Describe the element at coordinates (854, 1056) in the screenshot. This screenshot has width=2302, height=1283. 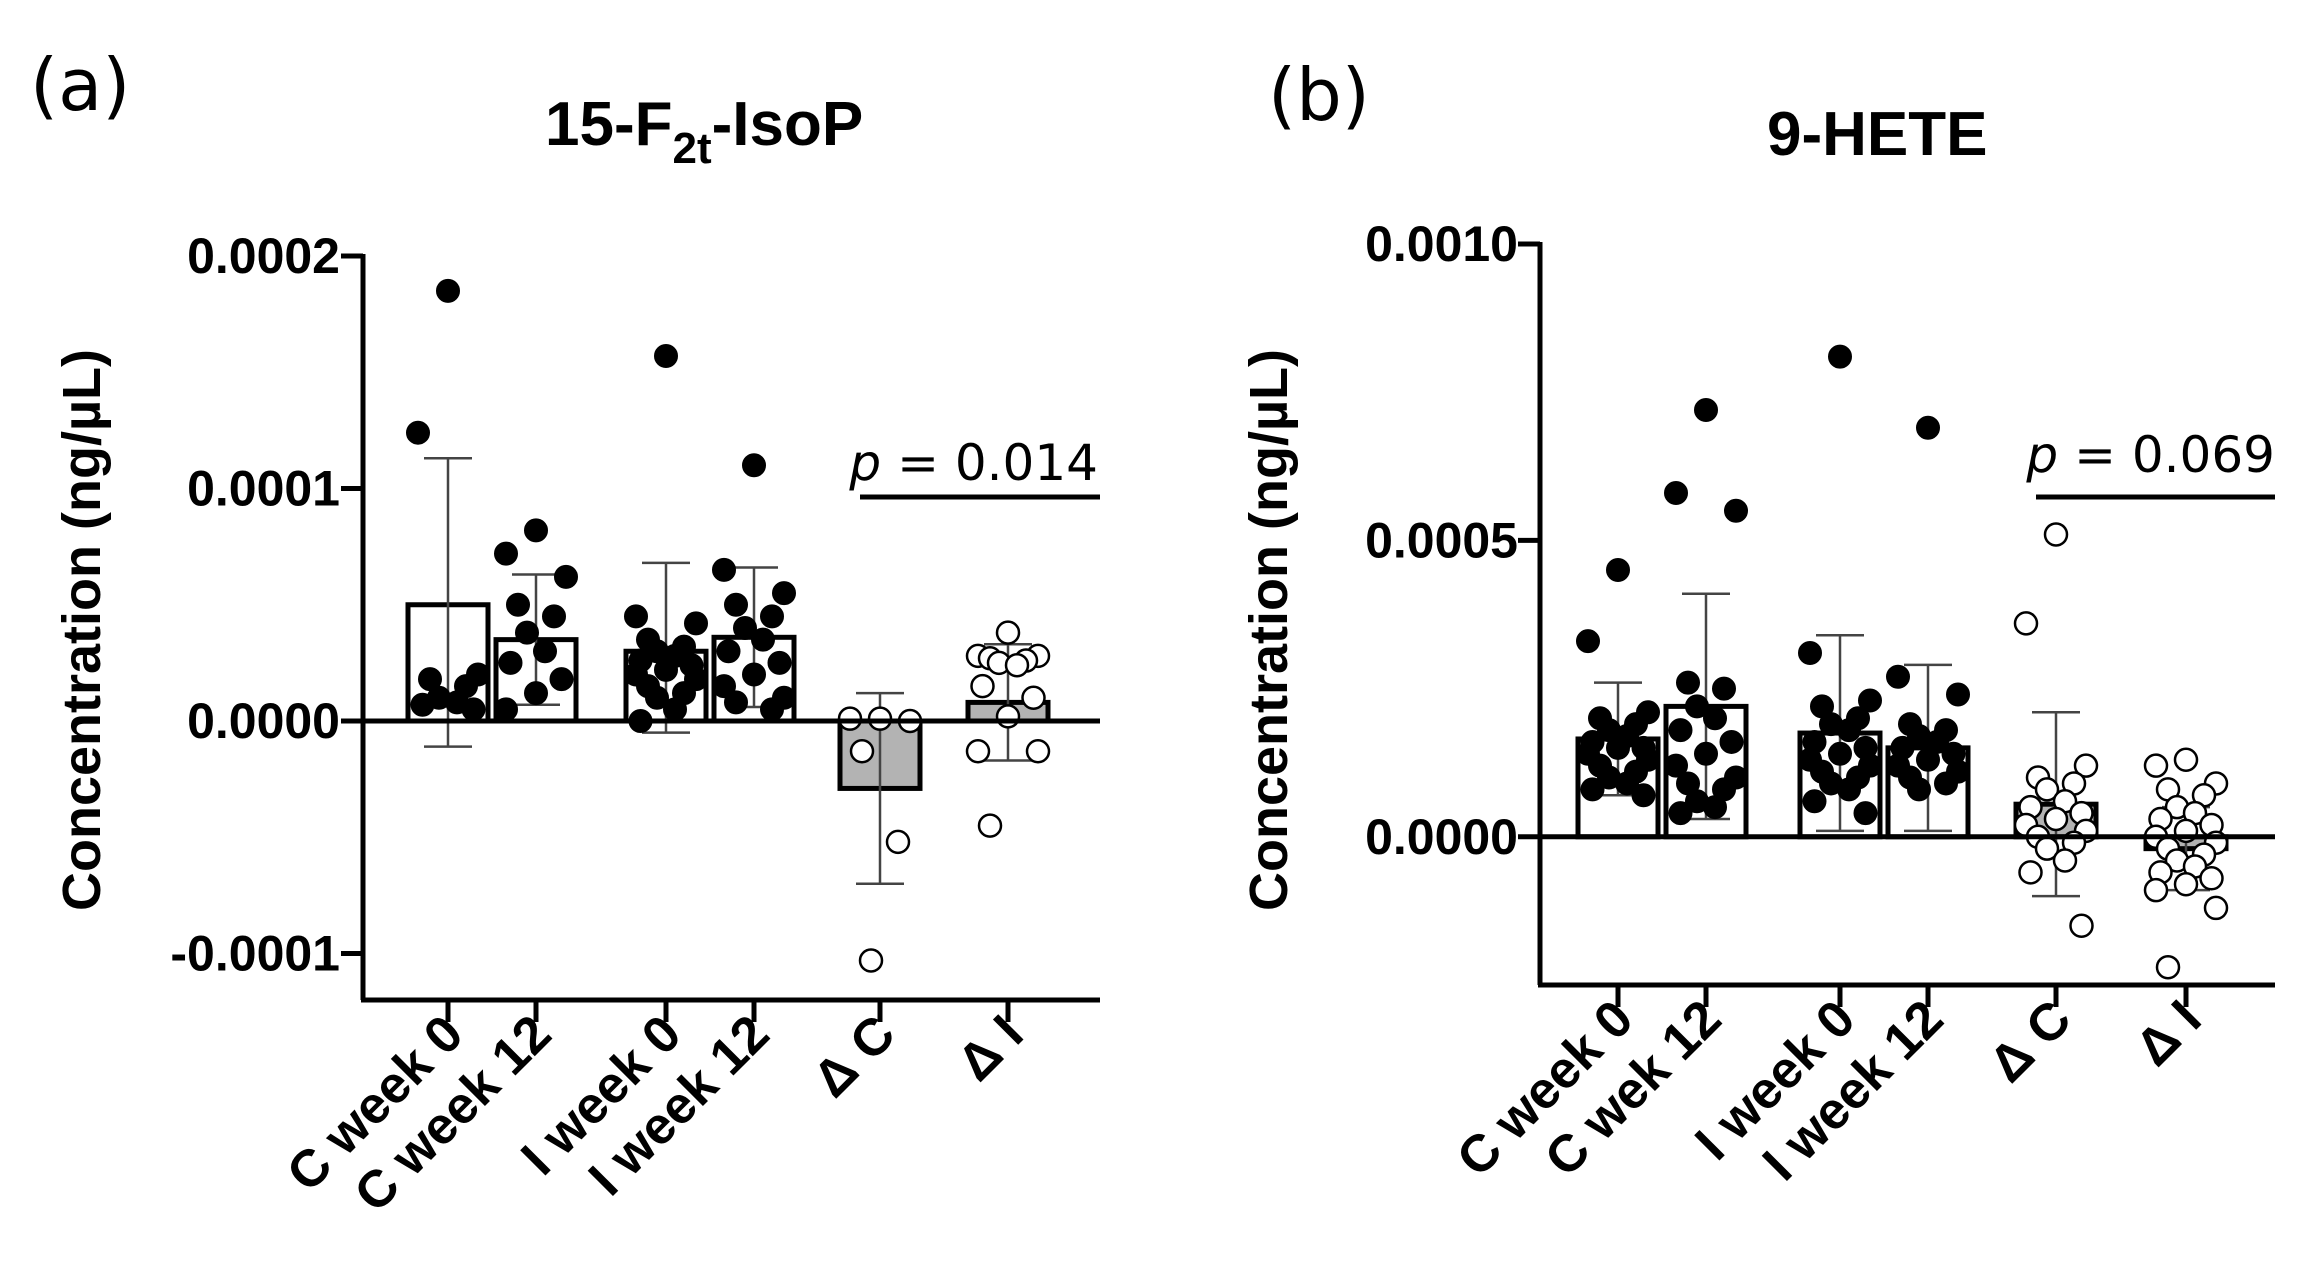
I see `panel-a-category-label: Δ C` at that location.